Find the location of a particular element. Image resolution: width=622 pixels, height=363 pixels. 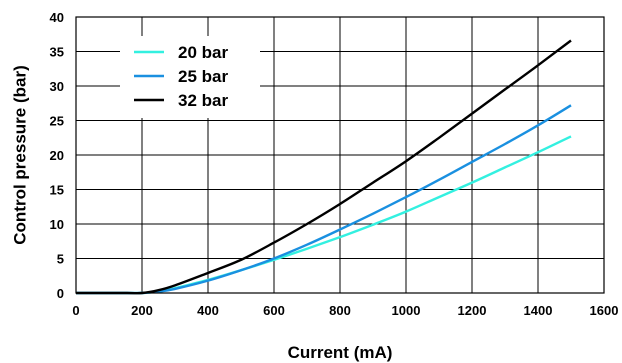

y-tick-label: 20 is located at coordinates (57, 155).